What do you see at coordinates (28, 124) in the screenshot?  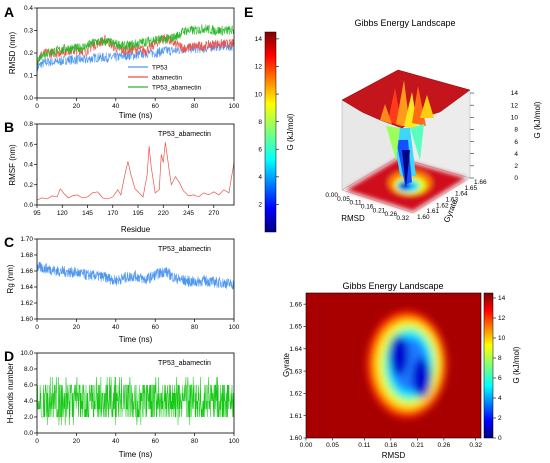 I see `y-tick-label: 0.8` at bounding box center [28, 124].